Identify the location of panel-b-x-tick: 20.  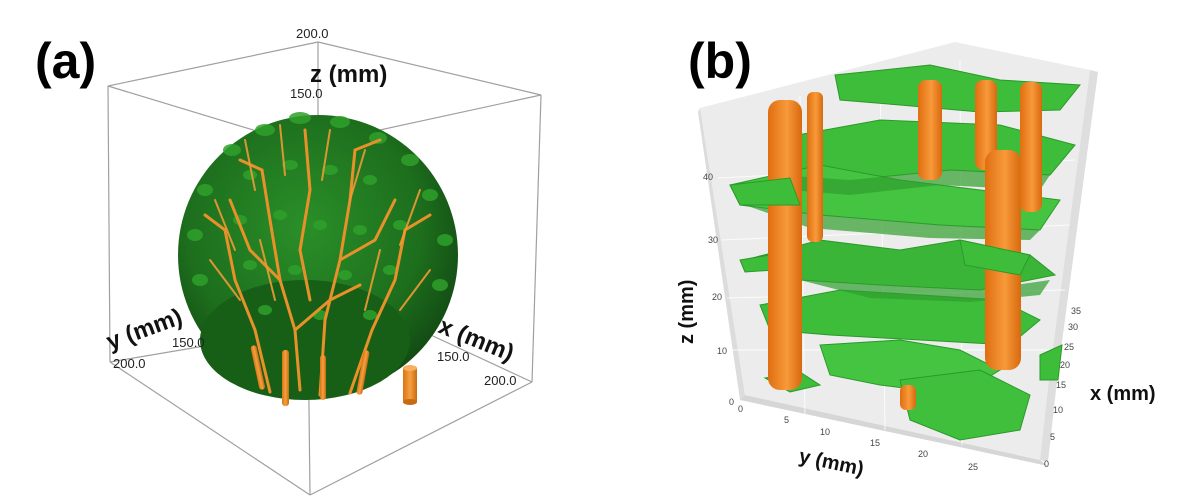
(1065, 365).